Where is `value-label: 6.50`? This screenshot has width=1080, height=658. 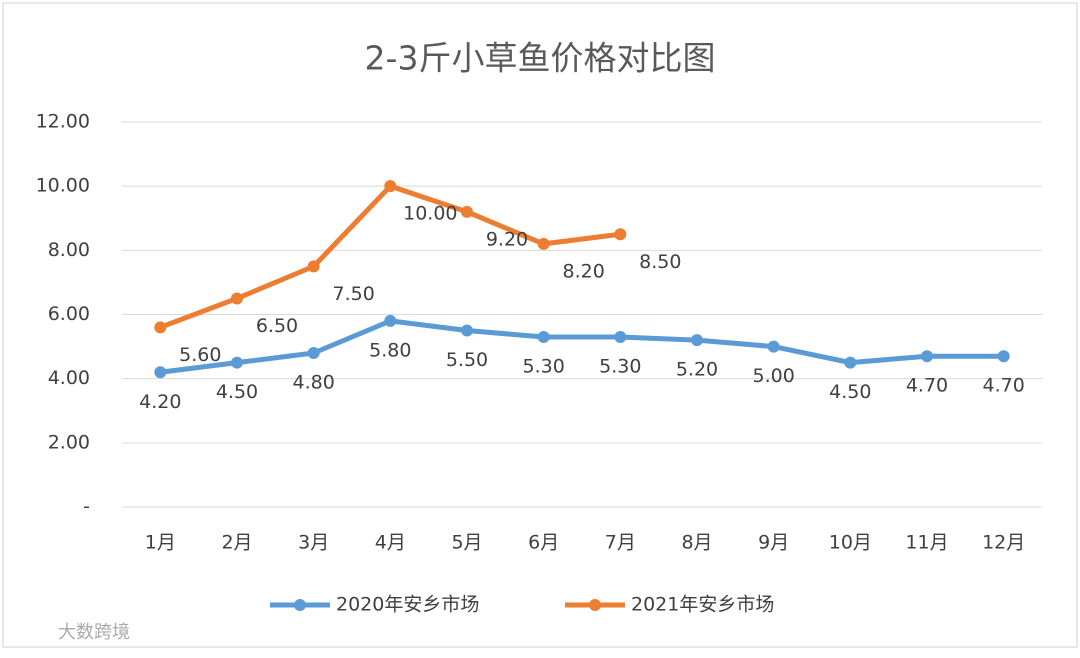 value-label: 6.50 is located at coordinates (277, 326).